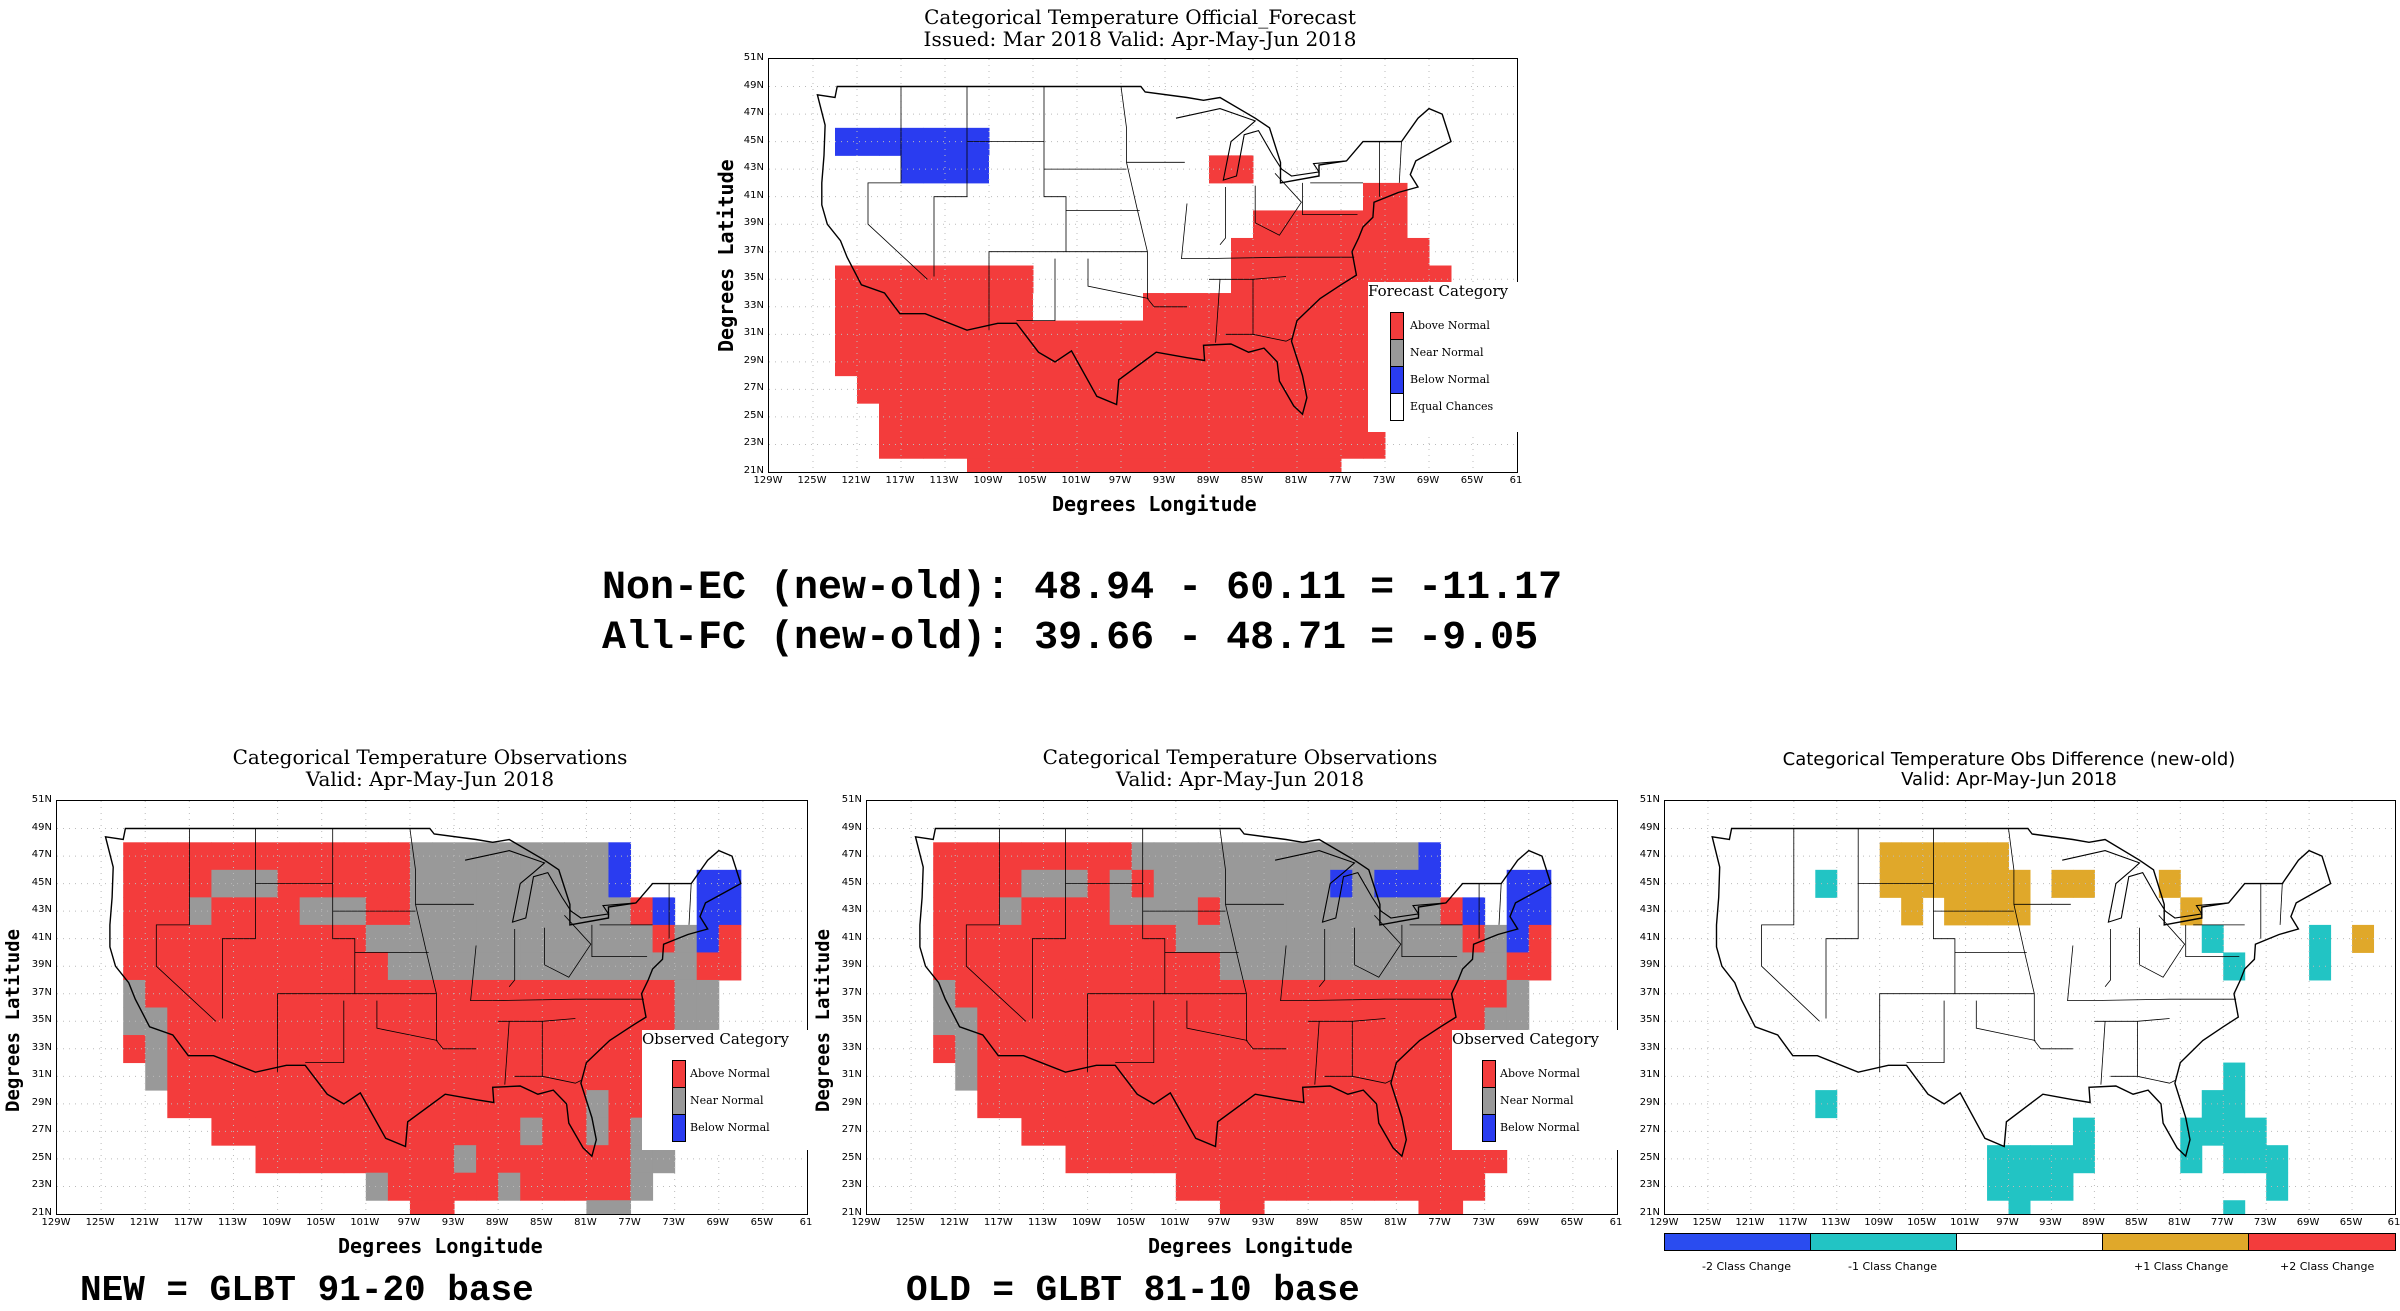  Describe the element at coordinates (1250, 1246) in the screenshot. I see `obs-old-xlabel: Degrees Longitude` at that location.